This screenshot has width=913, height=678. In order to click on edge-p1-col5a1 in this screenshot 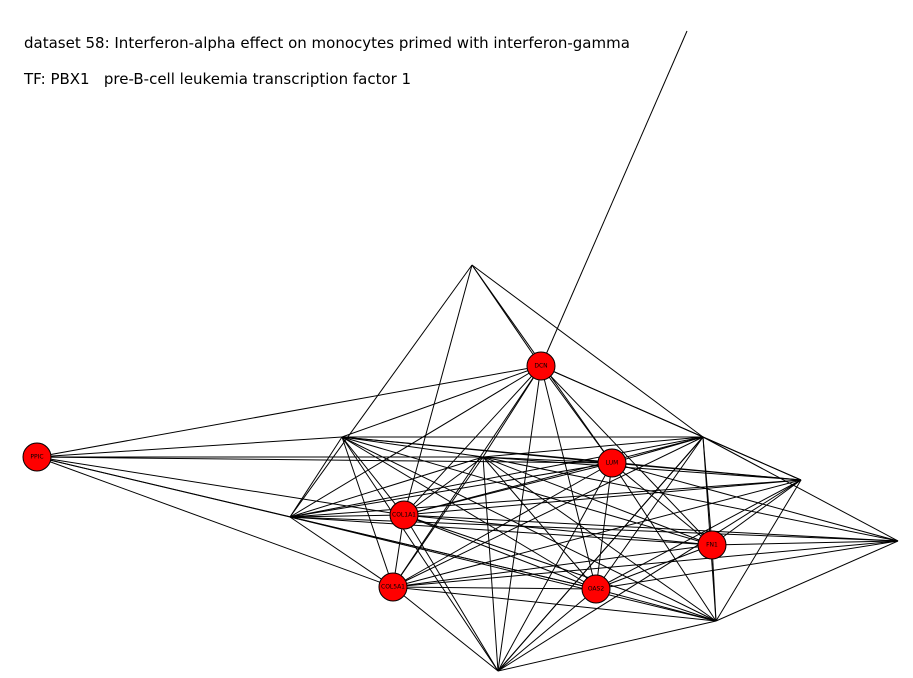, I will do `click(367, 512)`.